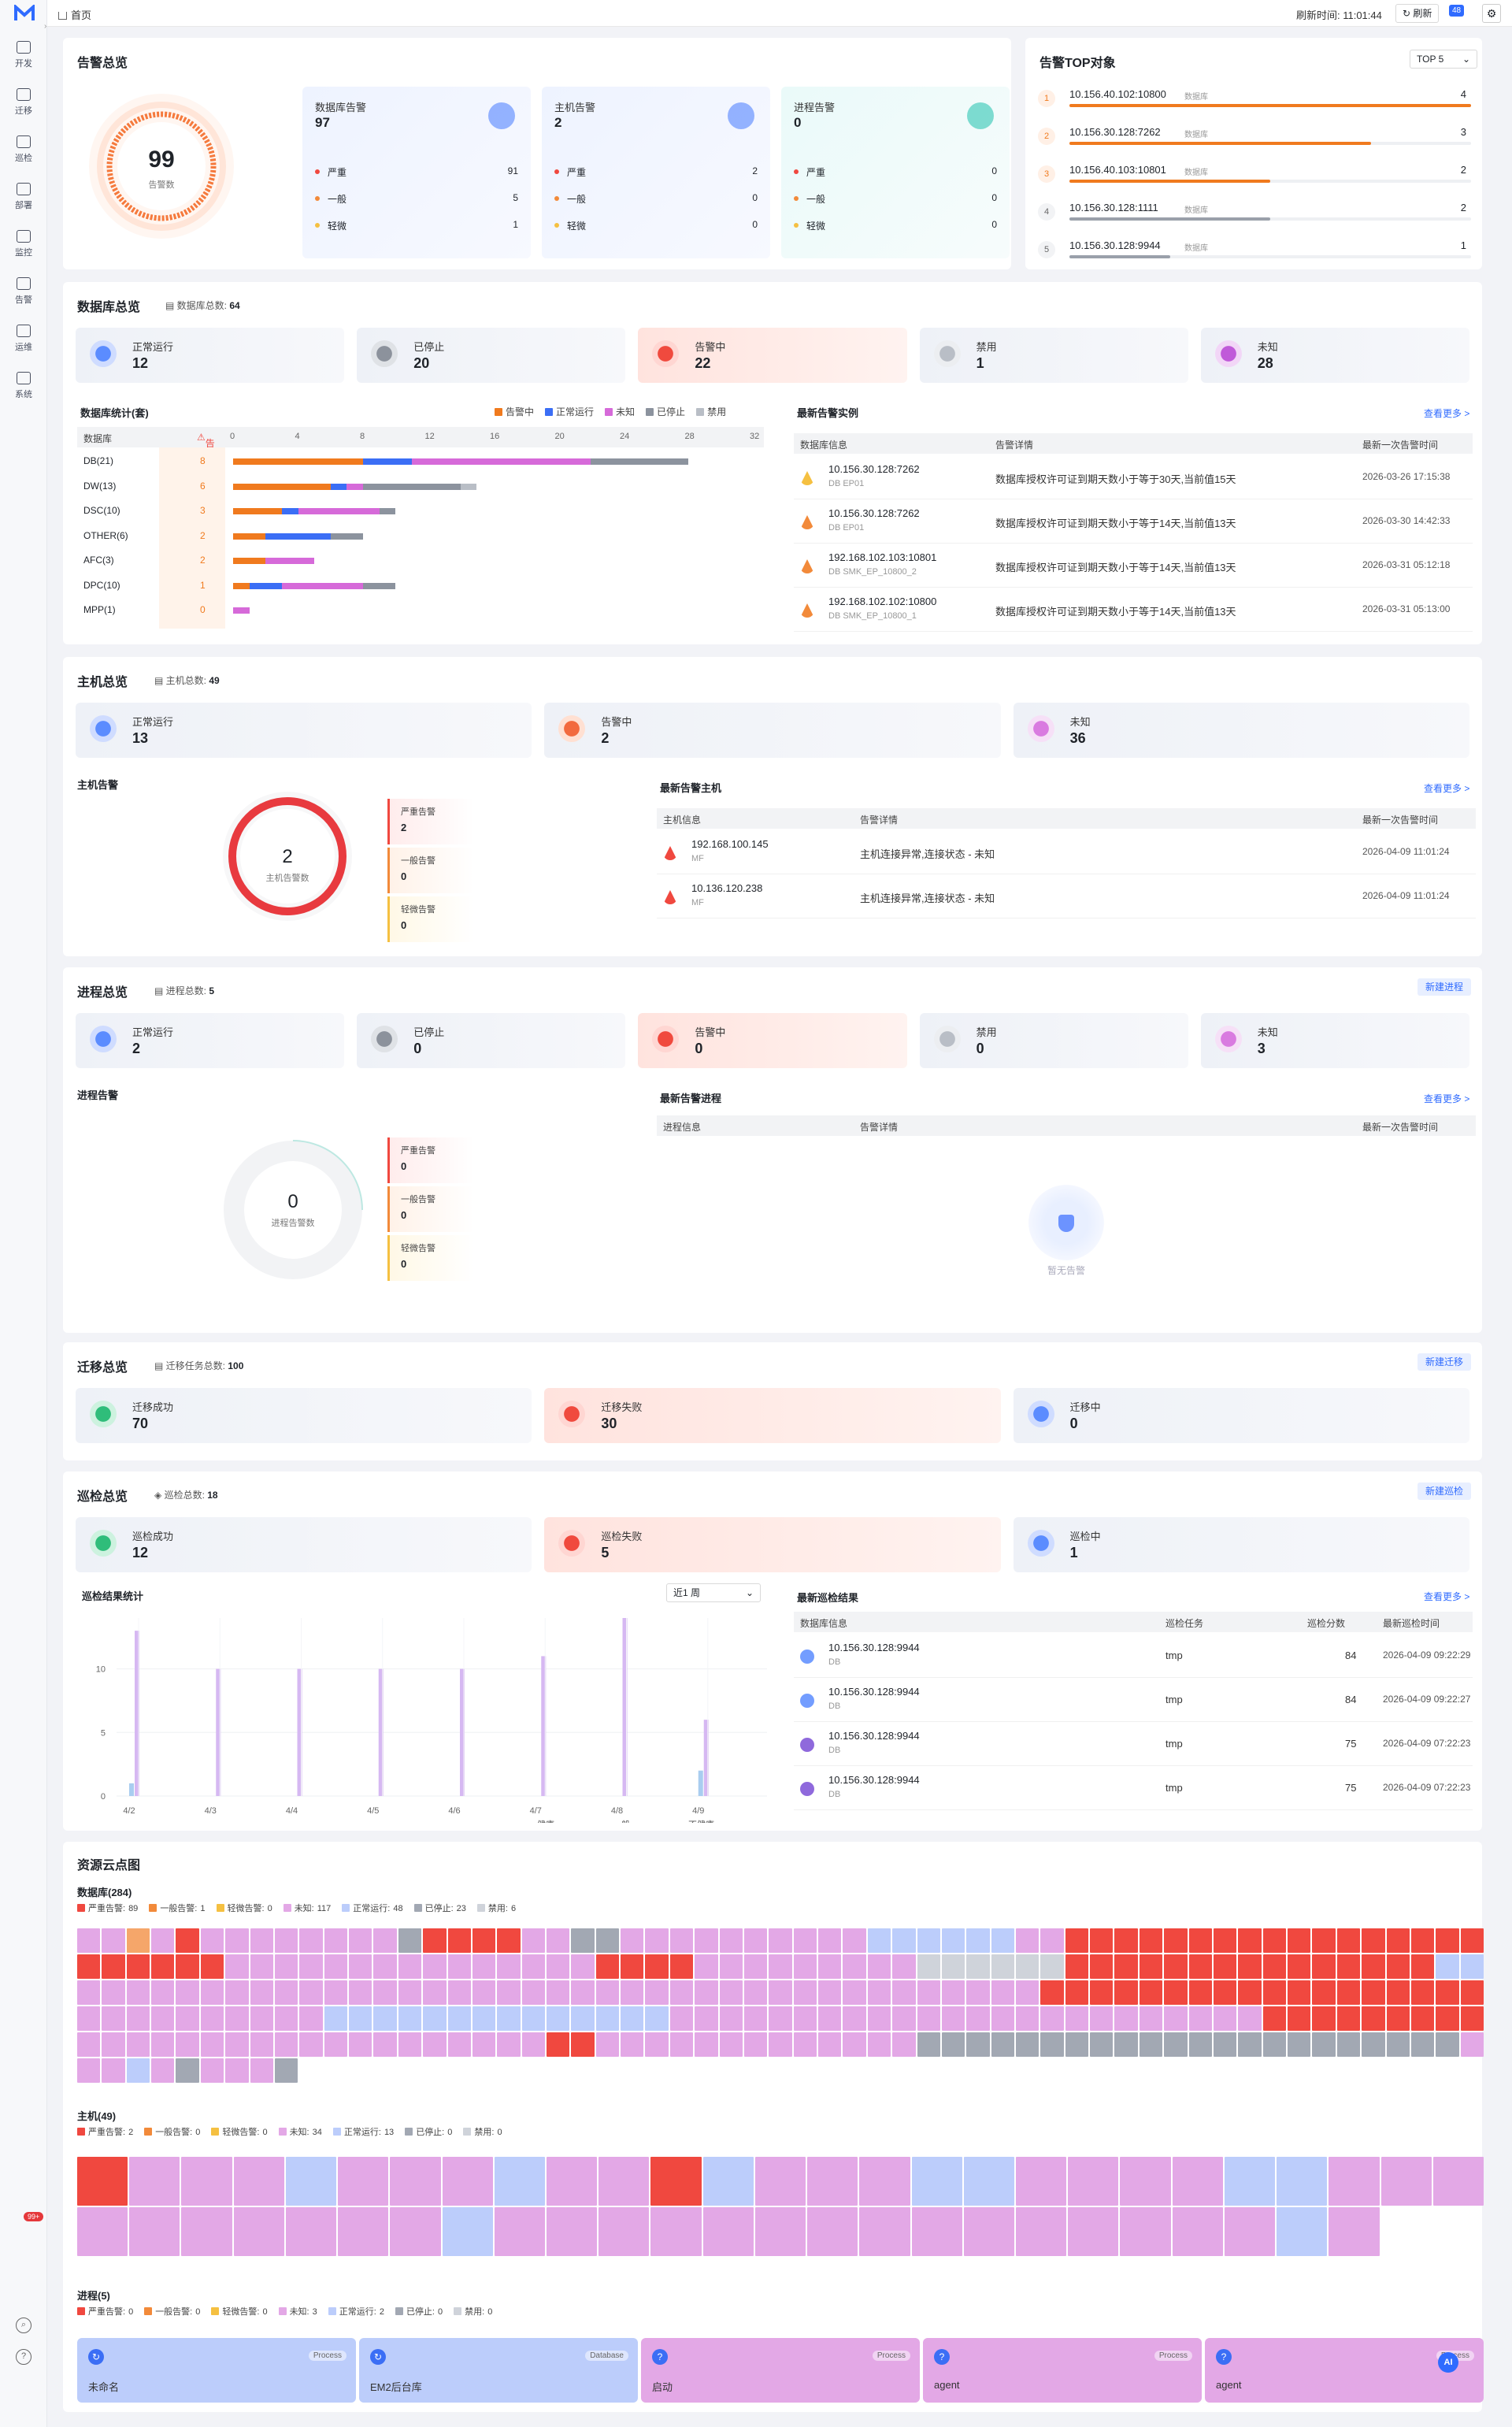 The height and width of the screenshot is (2427, 1512). What do you see at coordinates (216, 2370) in the screenshot?
I see `process-card: ↻ Process 未命名` at bounding box center [216, 2370].